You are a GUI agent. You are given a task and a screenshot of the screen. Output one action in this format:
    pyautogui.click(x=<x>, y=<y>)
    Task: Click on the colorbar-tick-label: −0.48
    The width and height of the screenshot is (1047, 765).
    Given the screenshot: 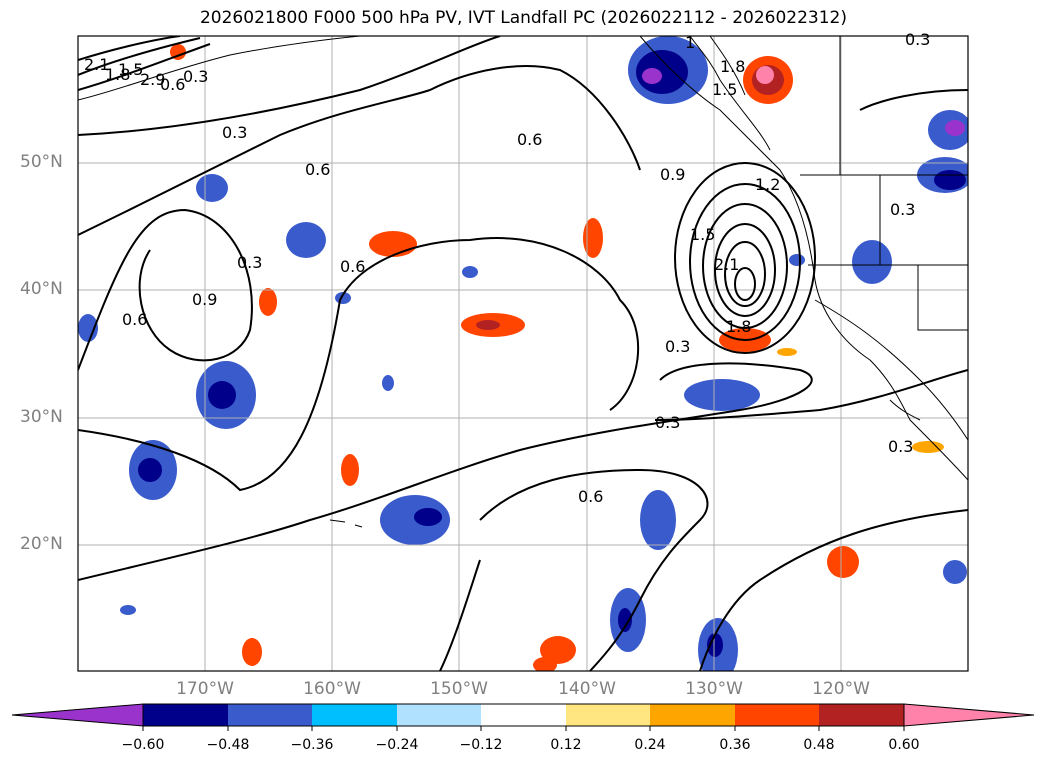 What is the action you would take?
    pyautogui.click(x=228, y=745)
    